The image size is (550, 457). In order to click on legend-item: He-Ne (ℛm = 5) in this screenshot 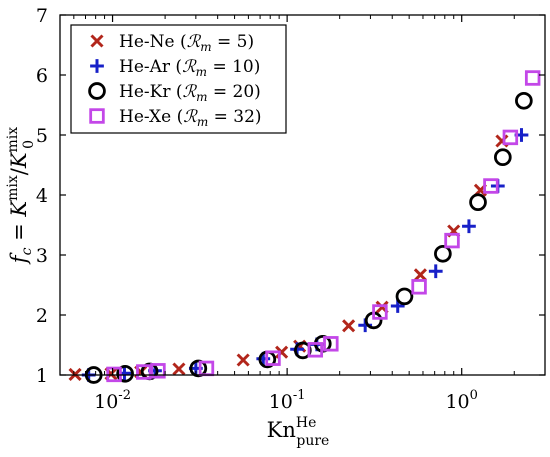, I will do `click(172, 43)`.